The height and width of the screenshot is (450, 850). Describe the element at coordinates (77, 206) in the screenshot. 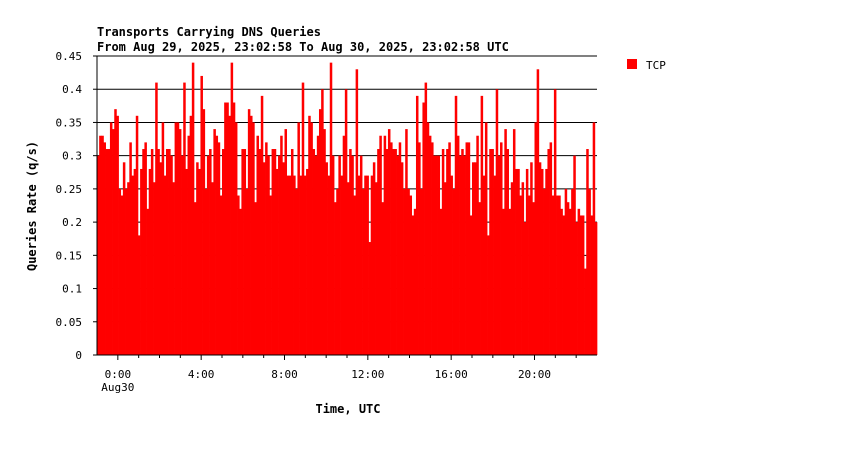

I see `y-ticks: 0 0.05 0.1 0.15 0.2 0.25 0.3 0.35 0.4 0.45` at that location.